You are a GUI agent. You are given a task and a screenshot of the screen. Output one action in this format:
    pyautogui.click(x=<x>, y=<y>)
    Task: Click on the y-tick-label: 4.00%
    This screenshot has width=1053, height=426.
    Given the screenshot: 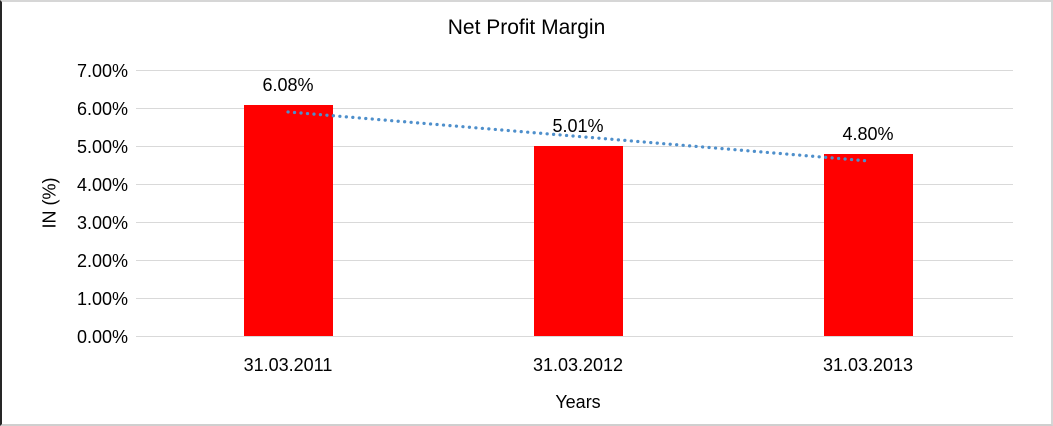 What is the action you would take?
    pyautogui.click(x=102, y=184)
    